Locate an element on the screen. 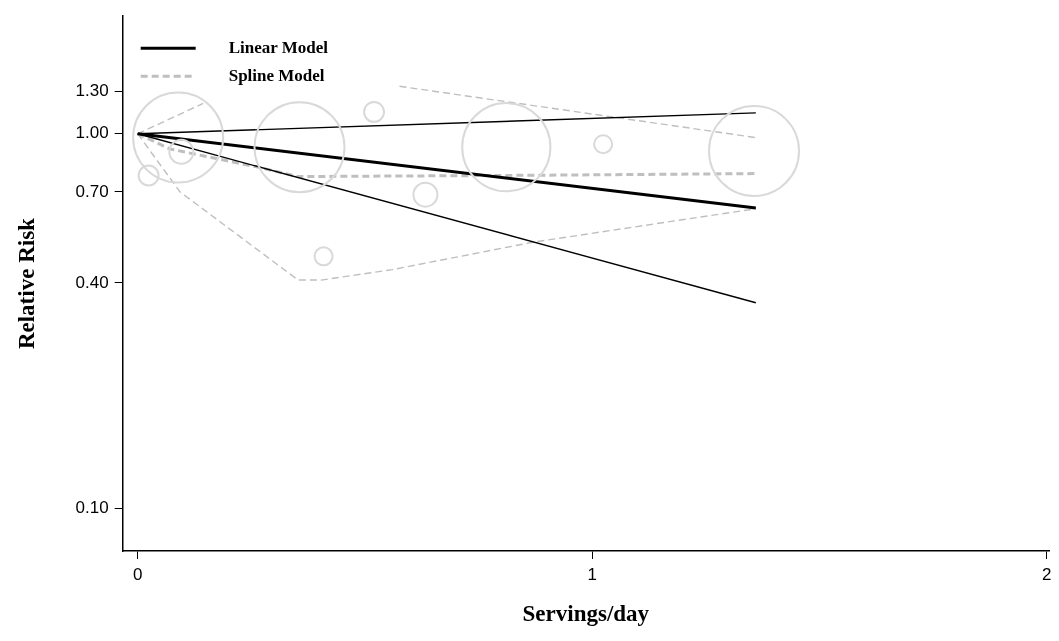 This screenshot has height=641, width=1059. y-tick-label: 0.40 is located at coordinates (92, 282).